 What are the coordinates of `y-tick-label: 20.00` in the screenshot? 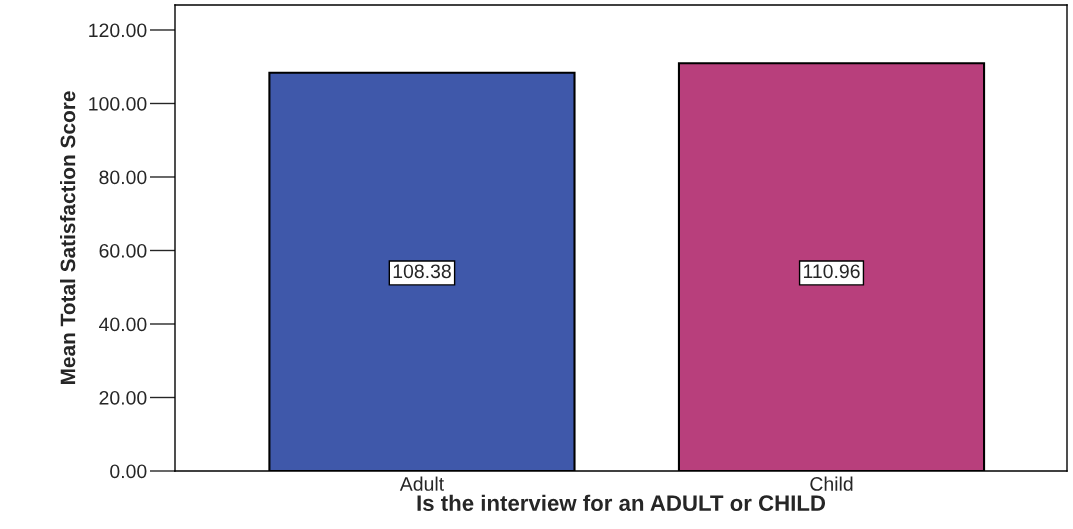 It's located at (123, 397).